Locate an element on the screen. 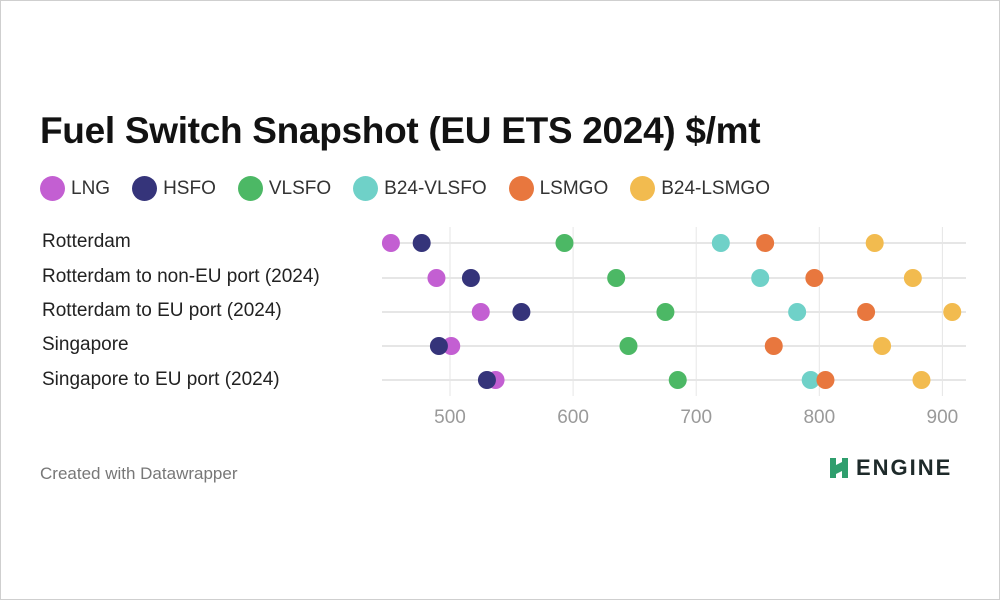 The width and height of the screenshot is (1000, 600). x-tick-label-700: 700 is located at coordinates (696, 417).